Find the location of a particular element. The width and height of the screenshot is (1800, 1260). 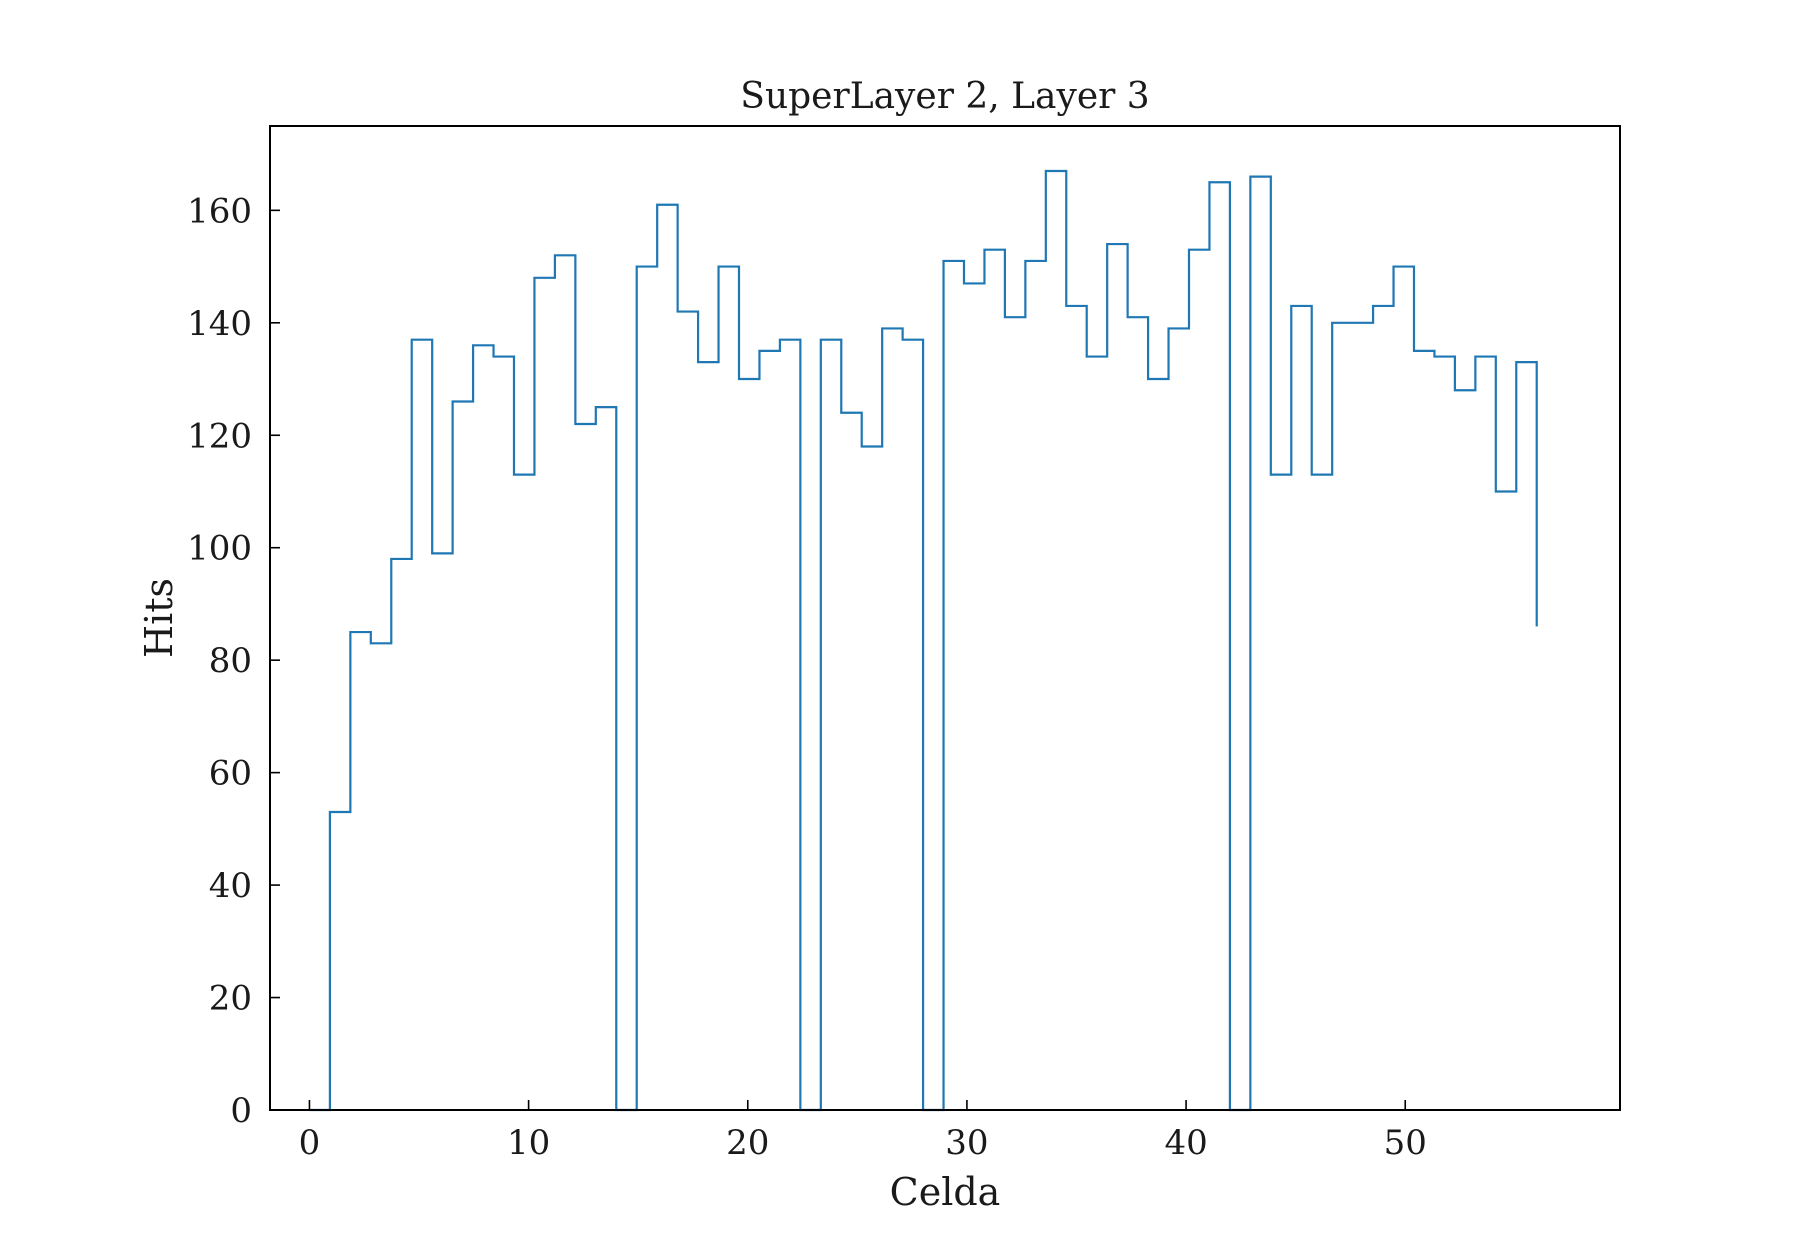

chart-title: SuperLayer 2, Layer 3 is located at coordinates (944, 96).